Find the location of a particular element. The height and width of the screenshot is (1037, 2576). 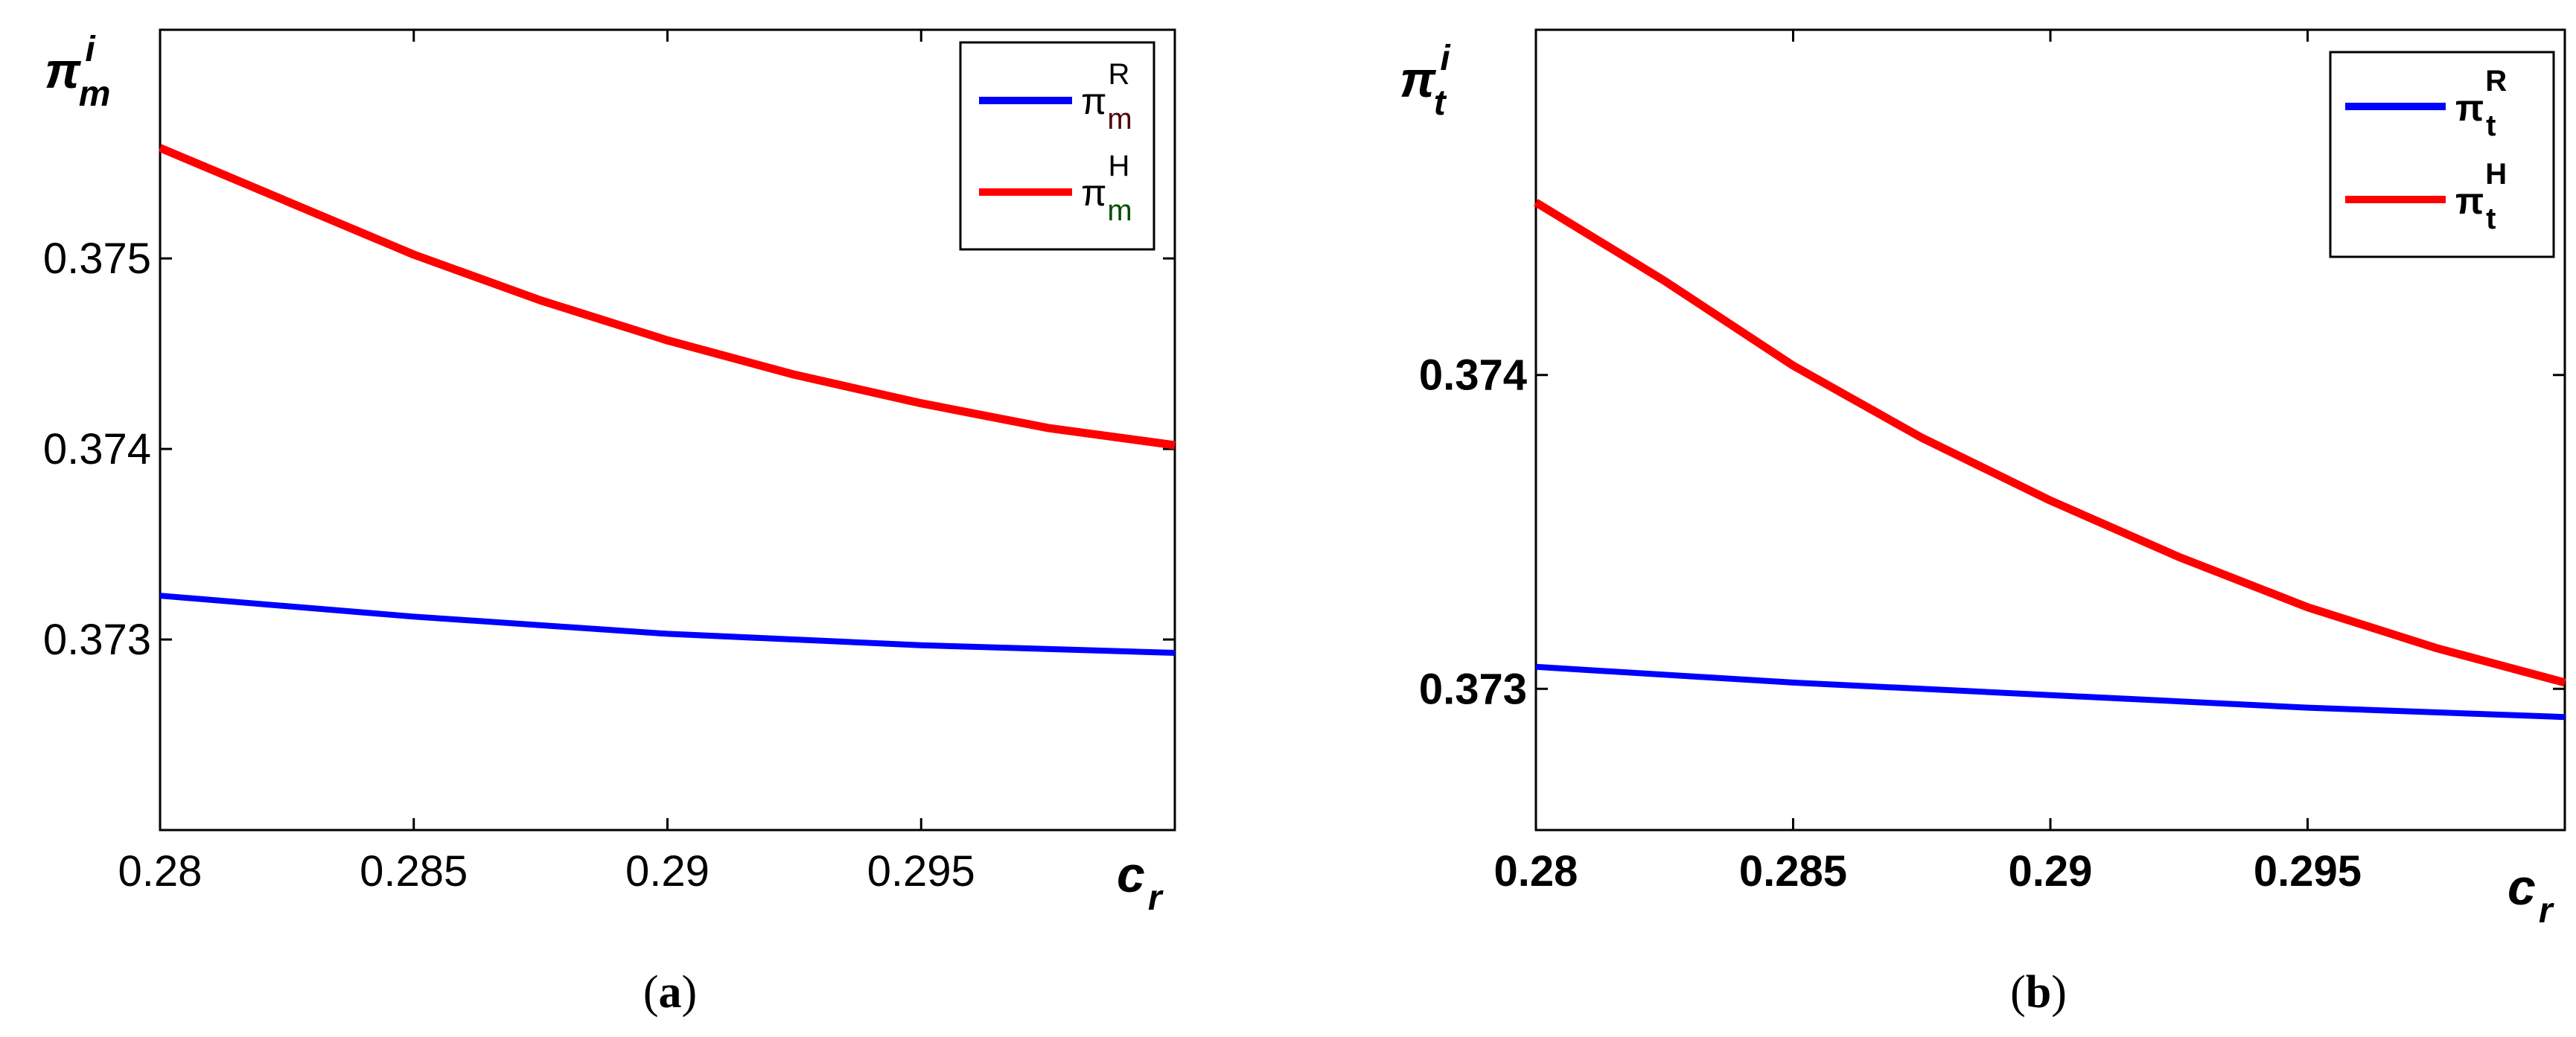

panel-a-xtick-label: 0.29 is located at coordinates (667, 871).